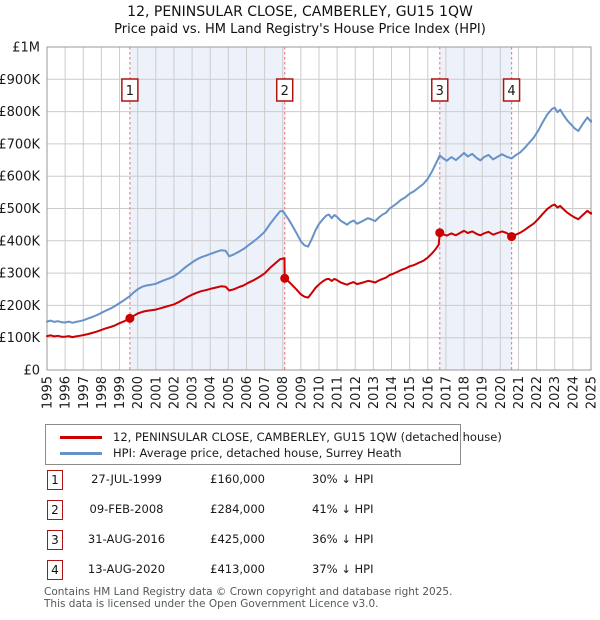 Image resolution: width=600 pixels, height=620 pixels. What do you see at coordinates (305, 481) in the screenshot?
I see `table-row: 1 27-JUL-1999 £160,000 30% ↓ HPI` at bounding box center [305, 481].